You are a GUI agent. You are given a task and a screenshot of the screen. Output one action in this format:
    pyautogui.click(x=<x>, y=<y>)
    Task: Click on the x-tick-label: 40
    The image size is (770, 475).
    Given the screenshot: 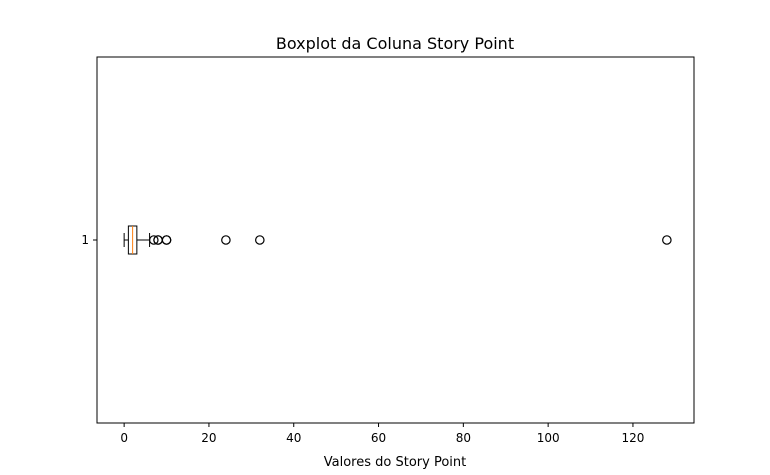 What is the action you would take?
    pyautogui.click(x=293, y=438)
    